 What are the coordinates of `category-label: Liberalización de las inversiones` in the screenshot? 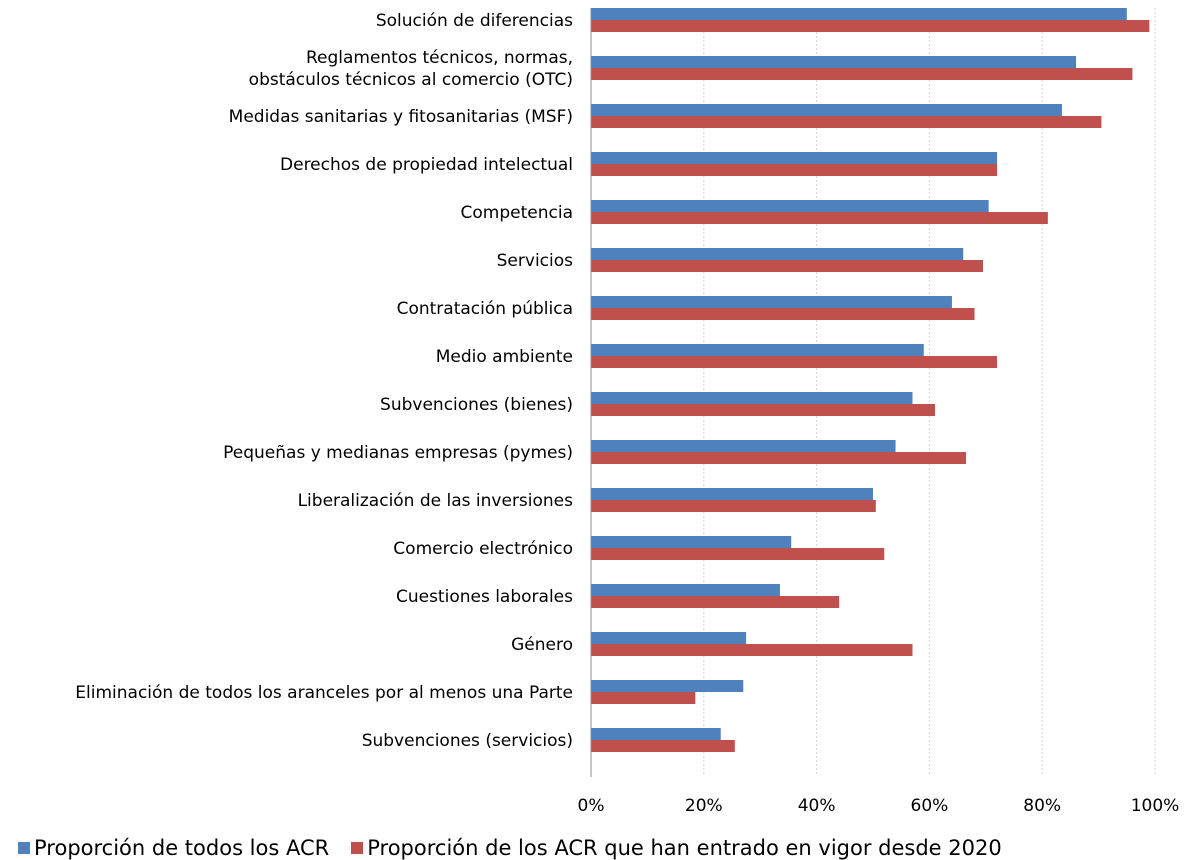 It's located at (436, 501).